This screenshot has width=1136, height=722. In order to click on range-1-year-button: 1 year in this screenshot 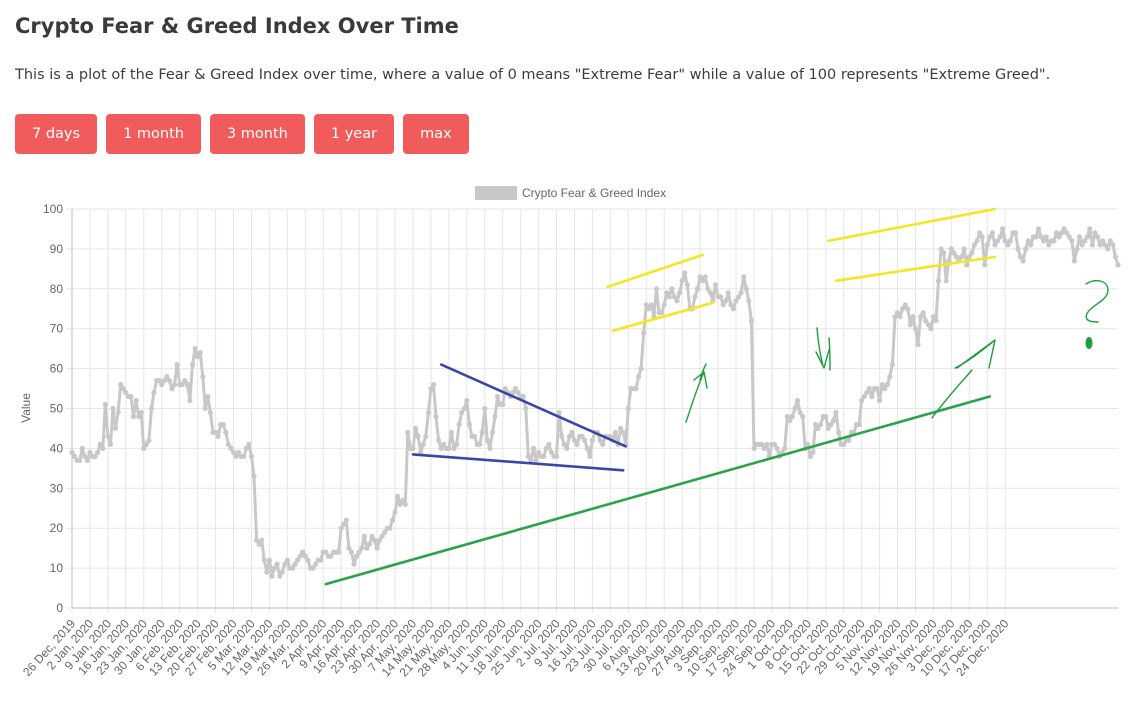, I will do `click(354, 134)`.